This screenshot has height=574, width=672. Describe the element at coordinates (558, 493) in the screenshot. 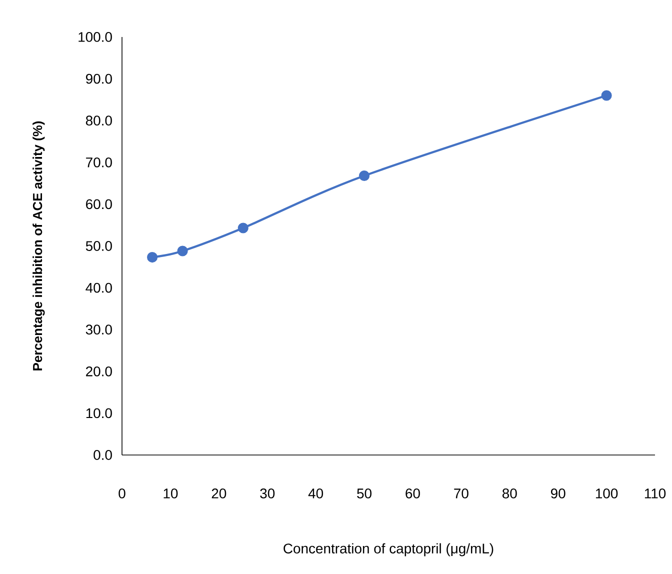

I see `x-tick-label: 90` at that location.